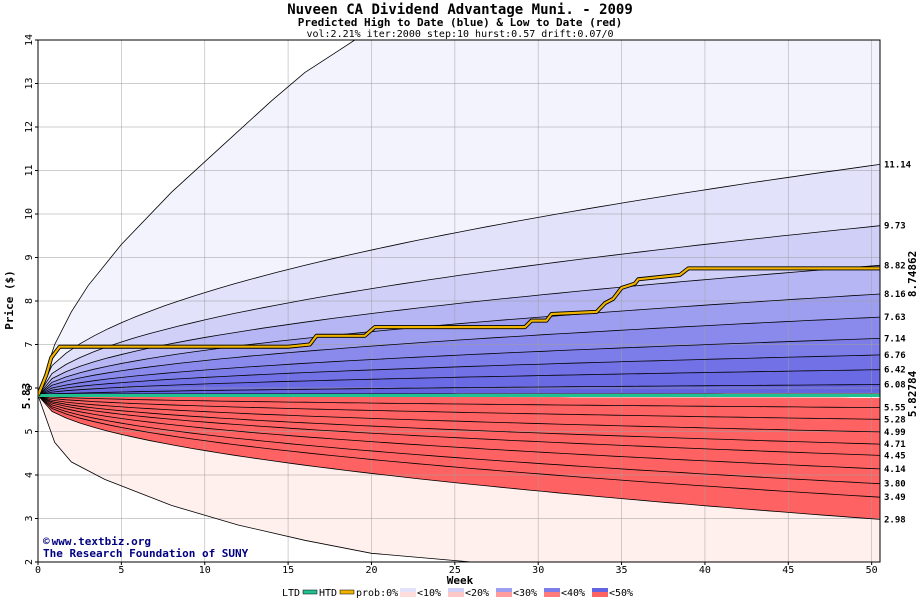 This screenshot has height=600, width=920. Describe the element at coordinates (600, 594) in the screenshot. I see `legend-swatch-low-lt50` at that location.